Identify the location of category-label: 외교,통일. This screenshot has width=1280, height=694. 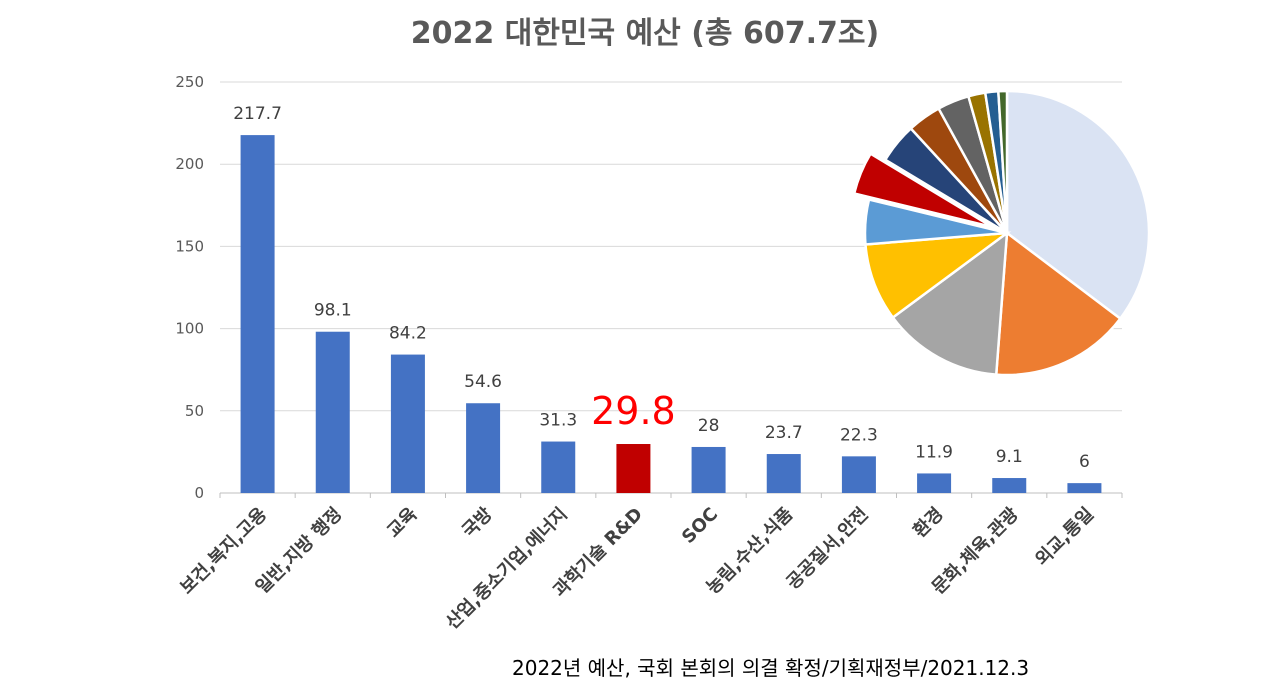
(1064, 537).